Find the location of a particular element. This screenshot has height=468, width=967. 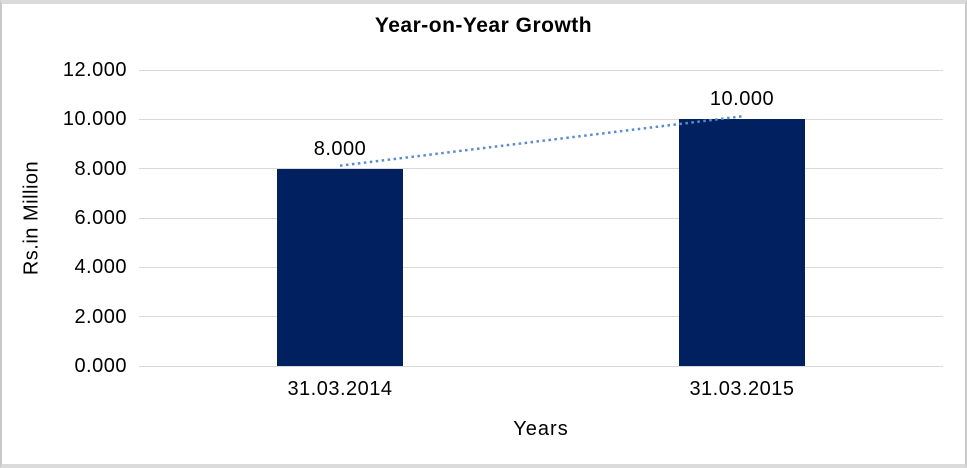

y-axis-title: Rs.in Million is located at coordinates (31, 218).